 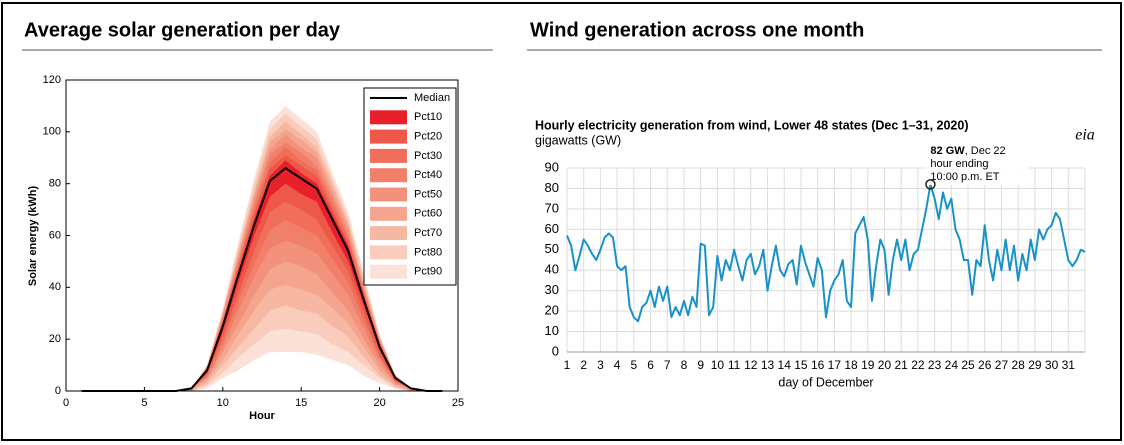 I want to click on annotation-date: , Dec 22, so click(x=985, y=151).